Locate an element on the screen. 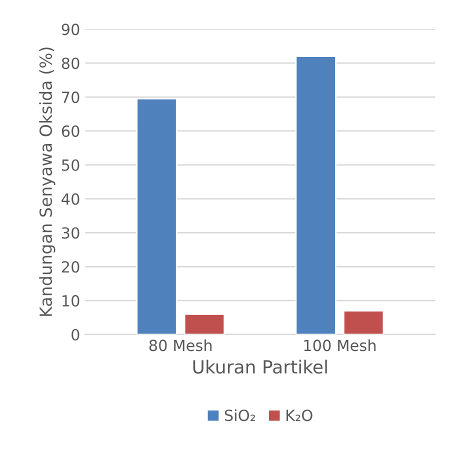 Image resolution: width=473 pixels, height=449 pixels. y-tick-label: 80 is located at coordinates (71, 64).